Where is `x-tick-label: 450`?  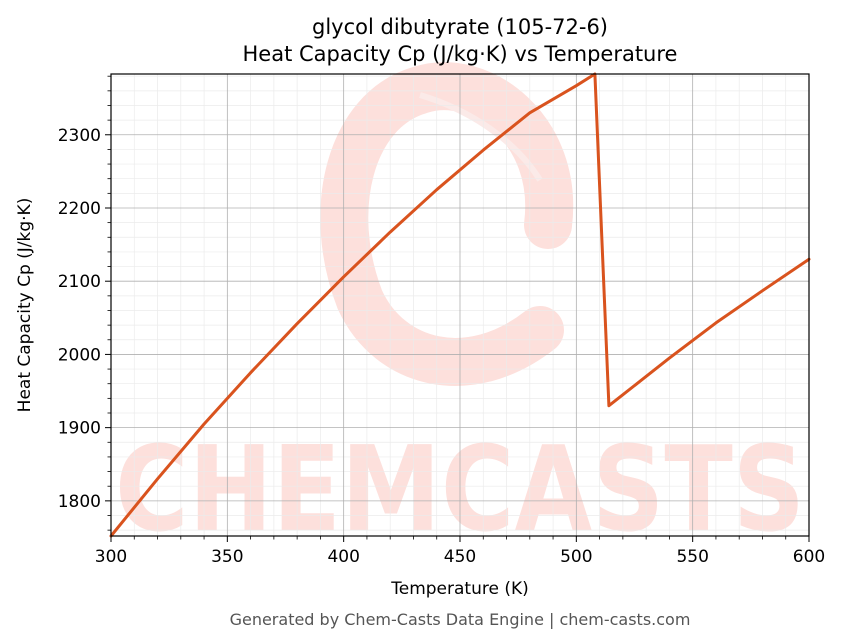 x-tick-label: 450 is located at coordinates (460, 557).